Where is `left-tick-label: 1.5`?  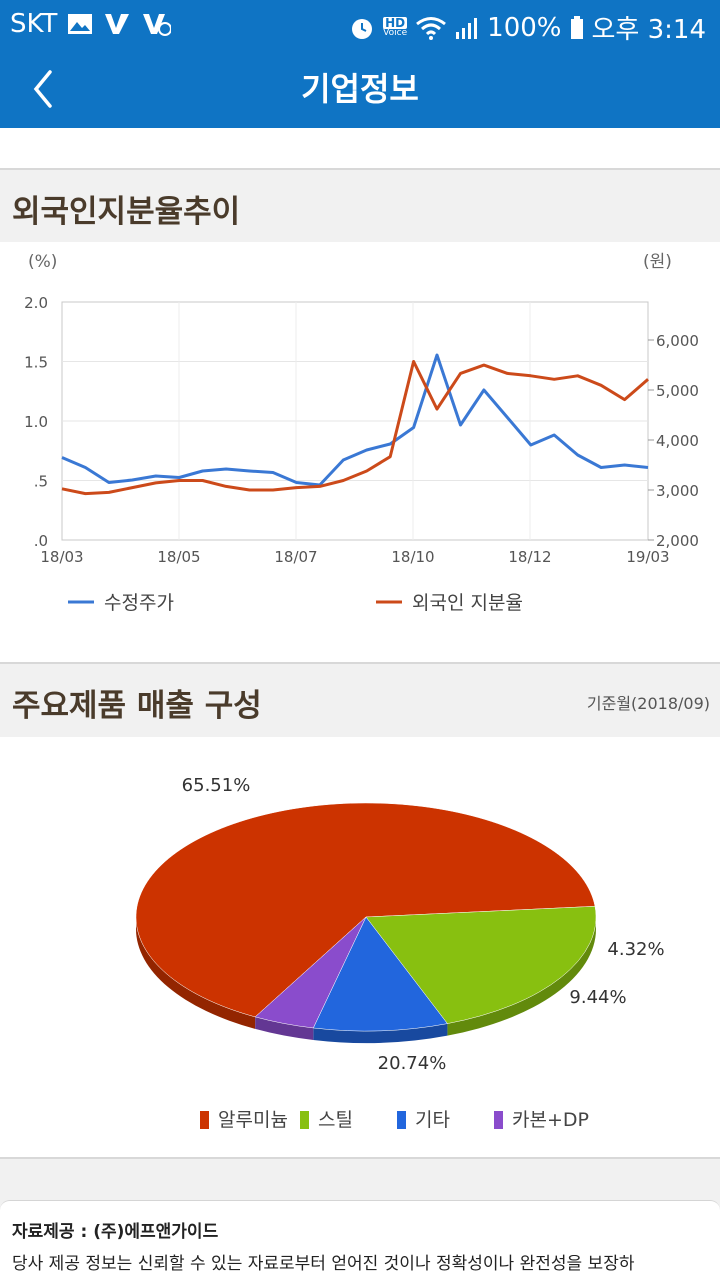
left-tick-label: 1.5 is located at coordinates (36, 363).